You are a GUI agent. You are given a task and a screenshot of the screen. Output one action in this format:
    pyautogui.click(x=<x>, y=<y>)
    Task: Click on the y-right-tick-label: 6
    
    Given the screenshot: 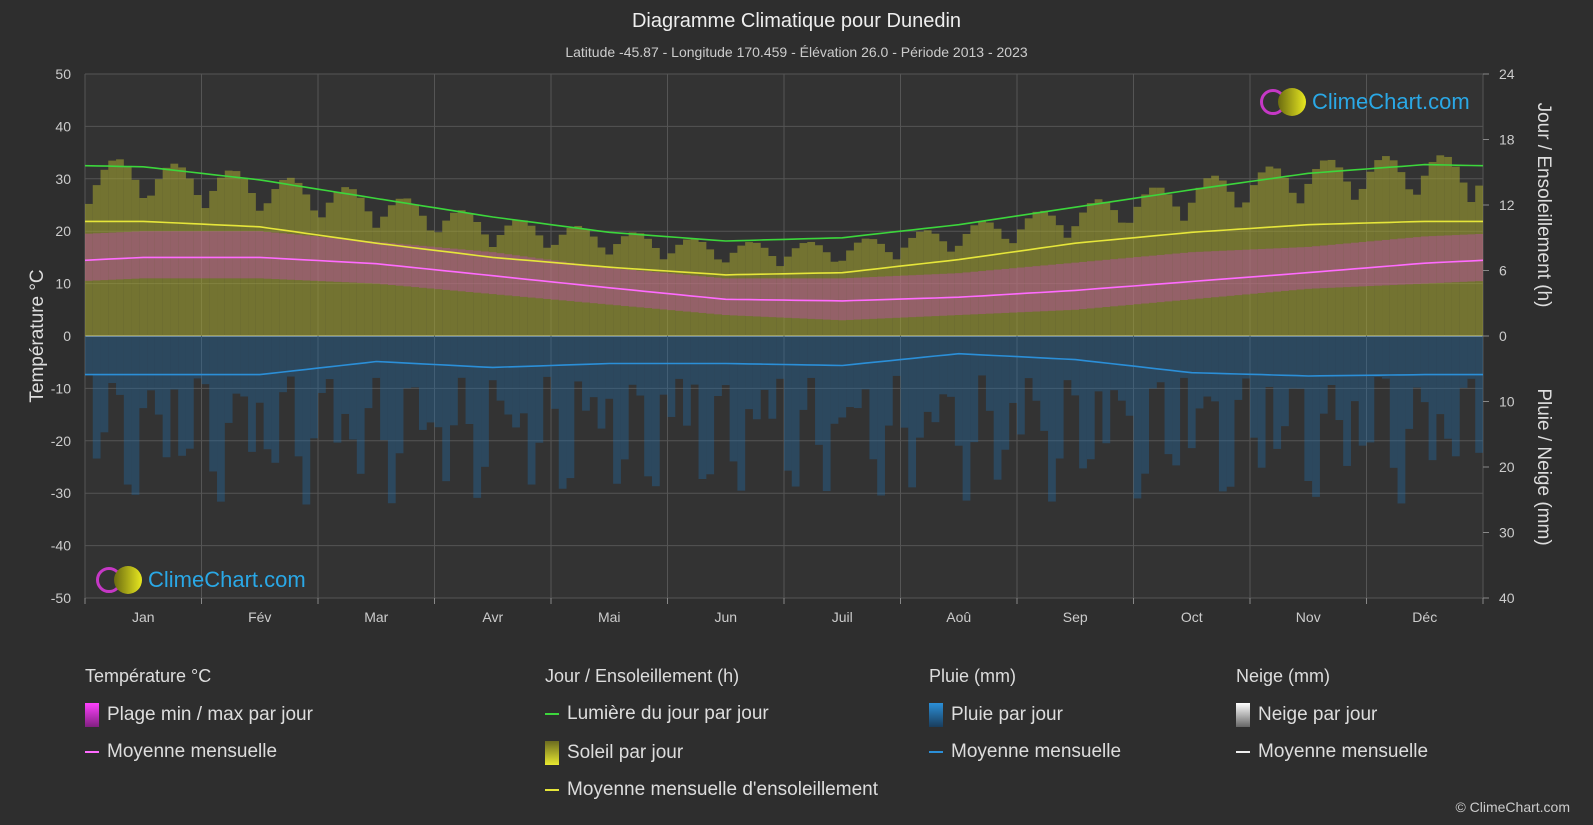 What is the action you would take?
    pyautogui.click(x=1503, y=271)
    